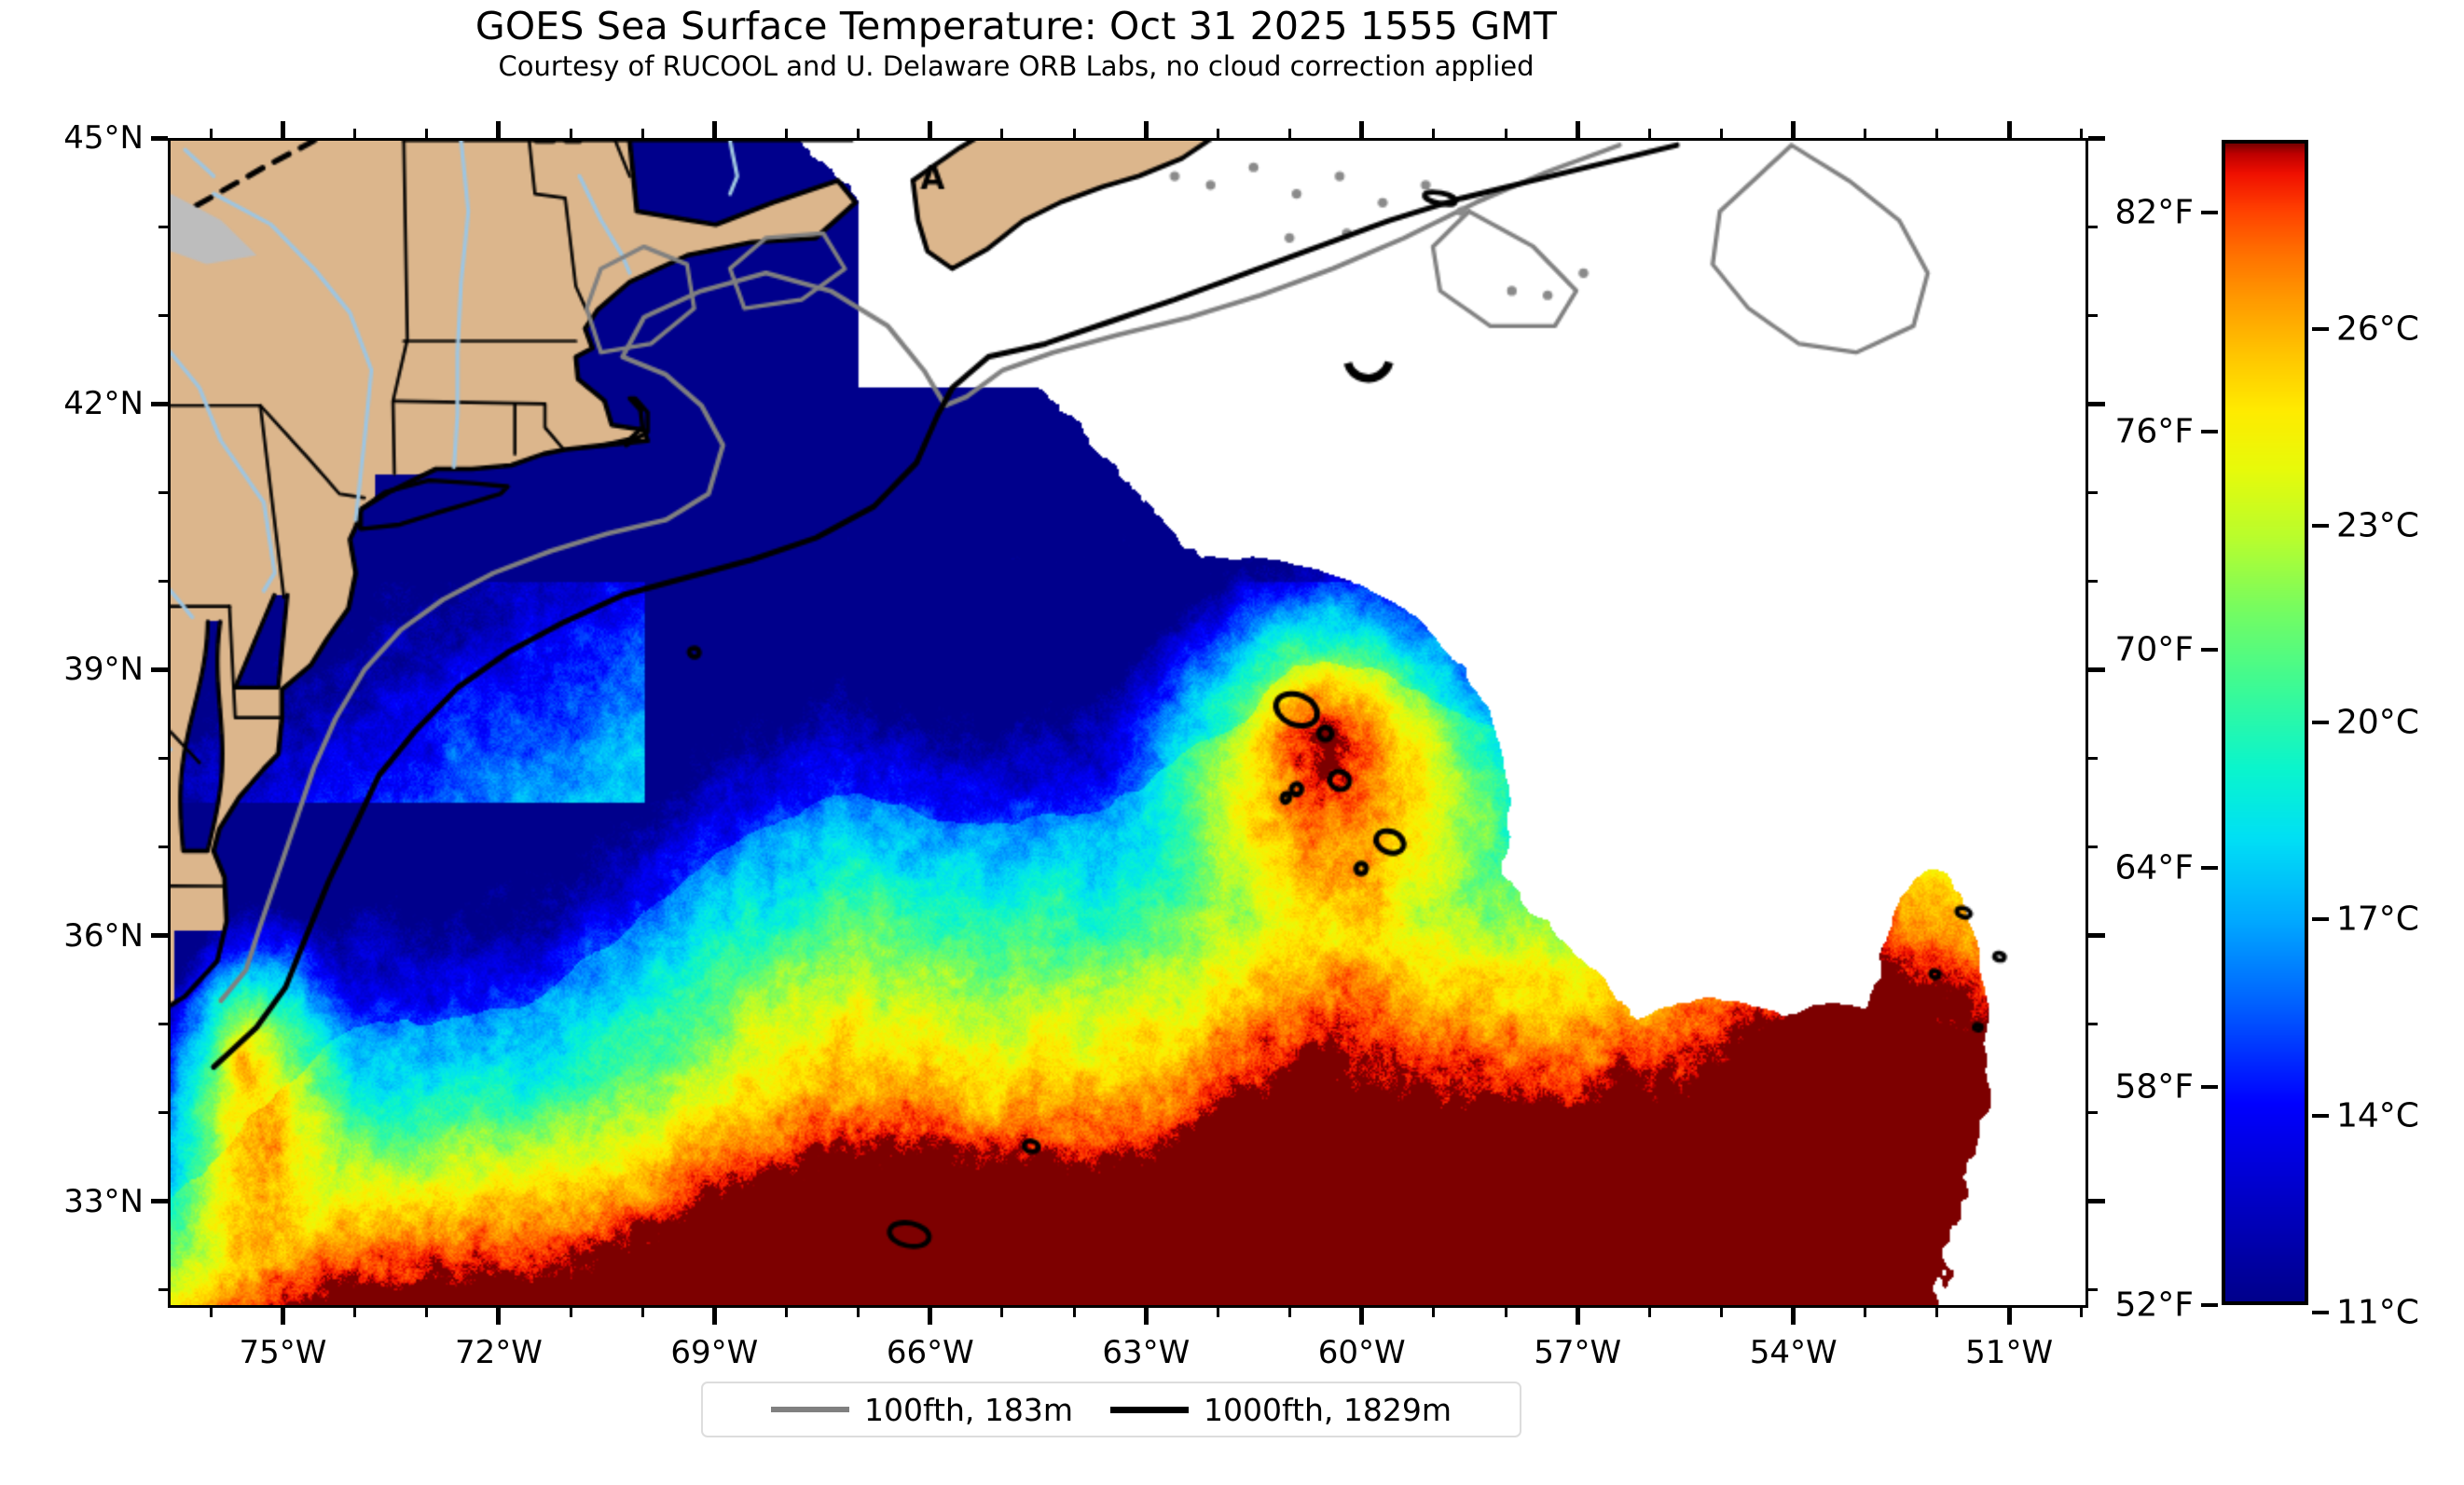  What do you see at coordinates (2377, 525) in the screenshot?
I see `colorbar-label-celsius: 23°C` at bounding box center [2377, 525].